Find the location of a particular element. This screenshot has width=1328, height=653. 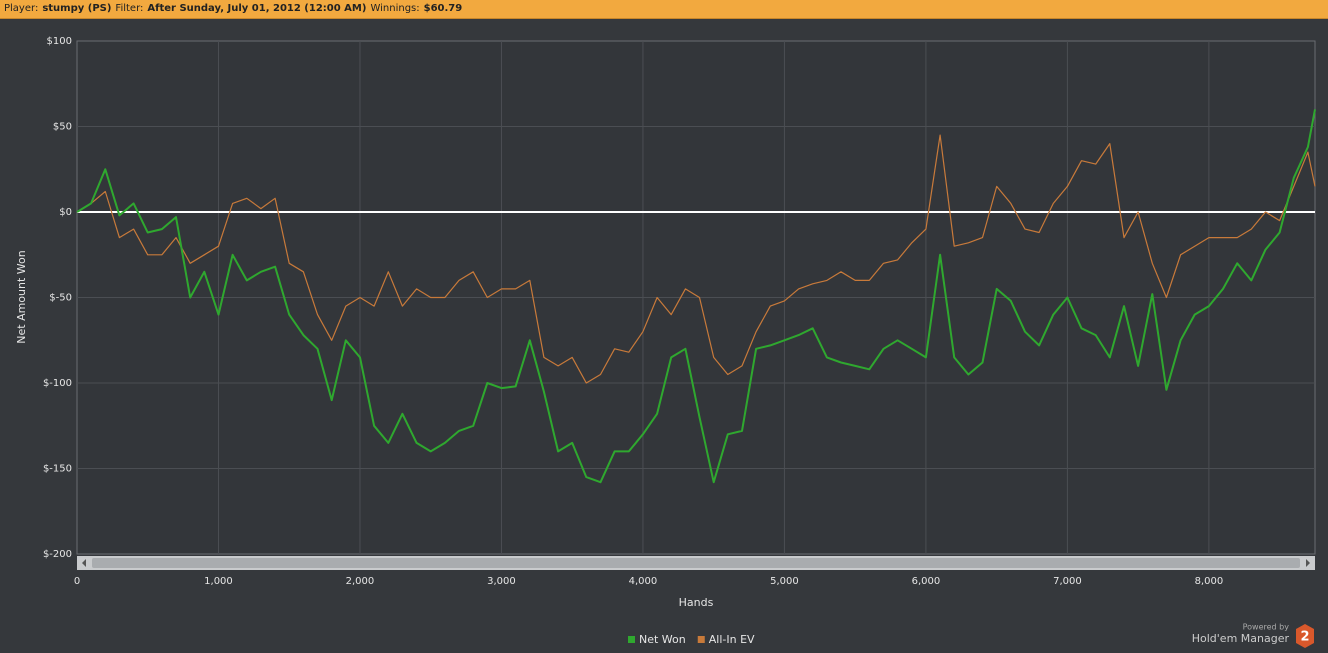

logo-version: 2 is located at coordinates (1304, 637).